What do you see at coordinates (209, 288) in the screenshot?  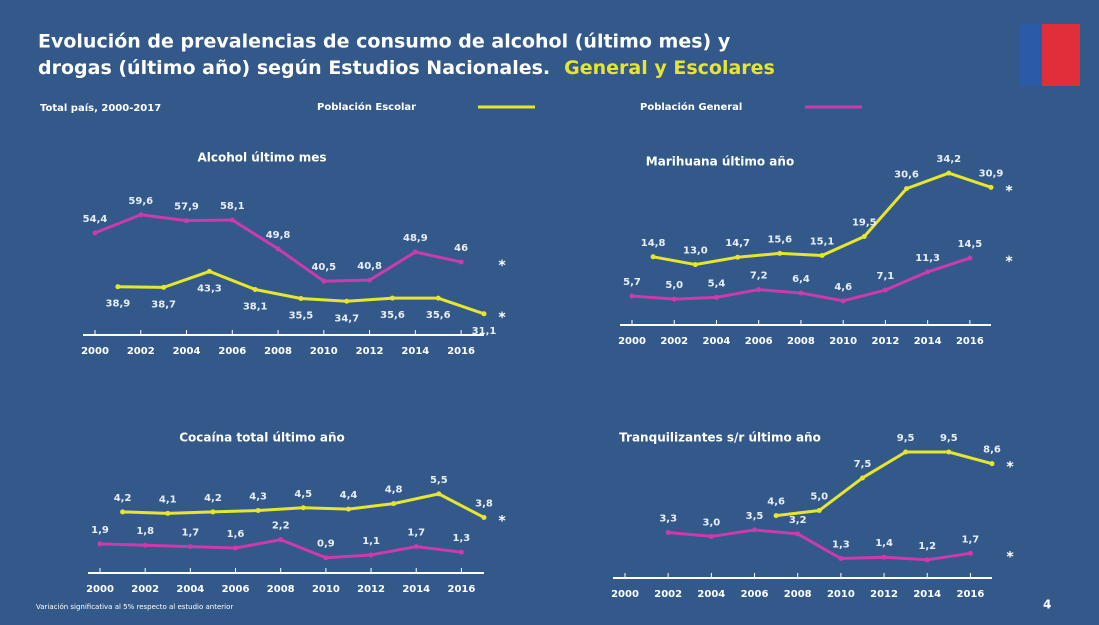 I see `data-label: 43,3` at bounding box center [209, 288].